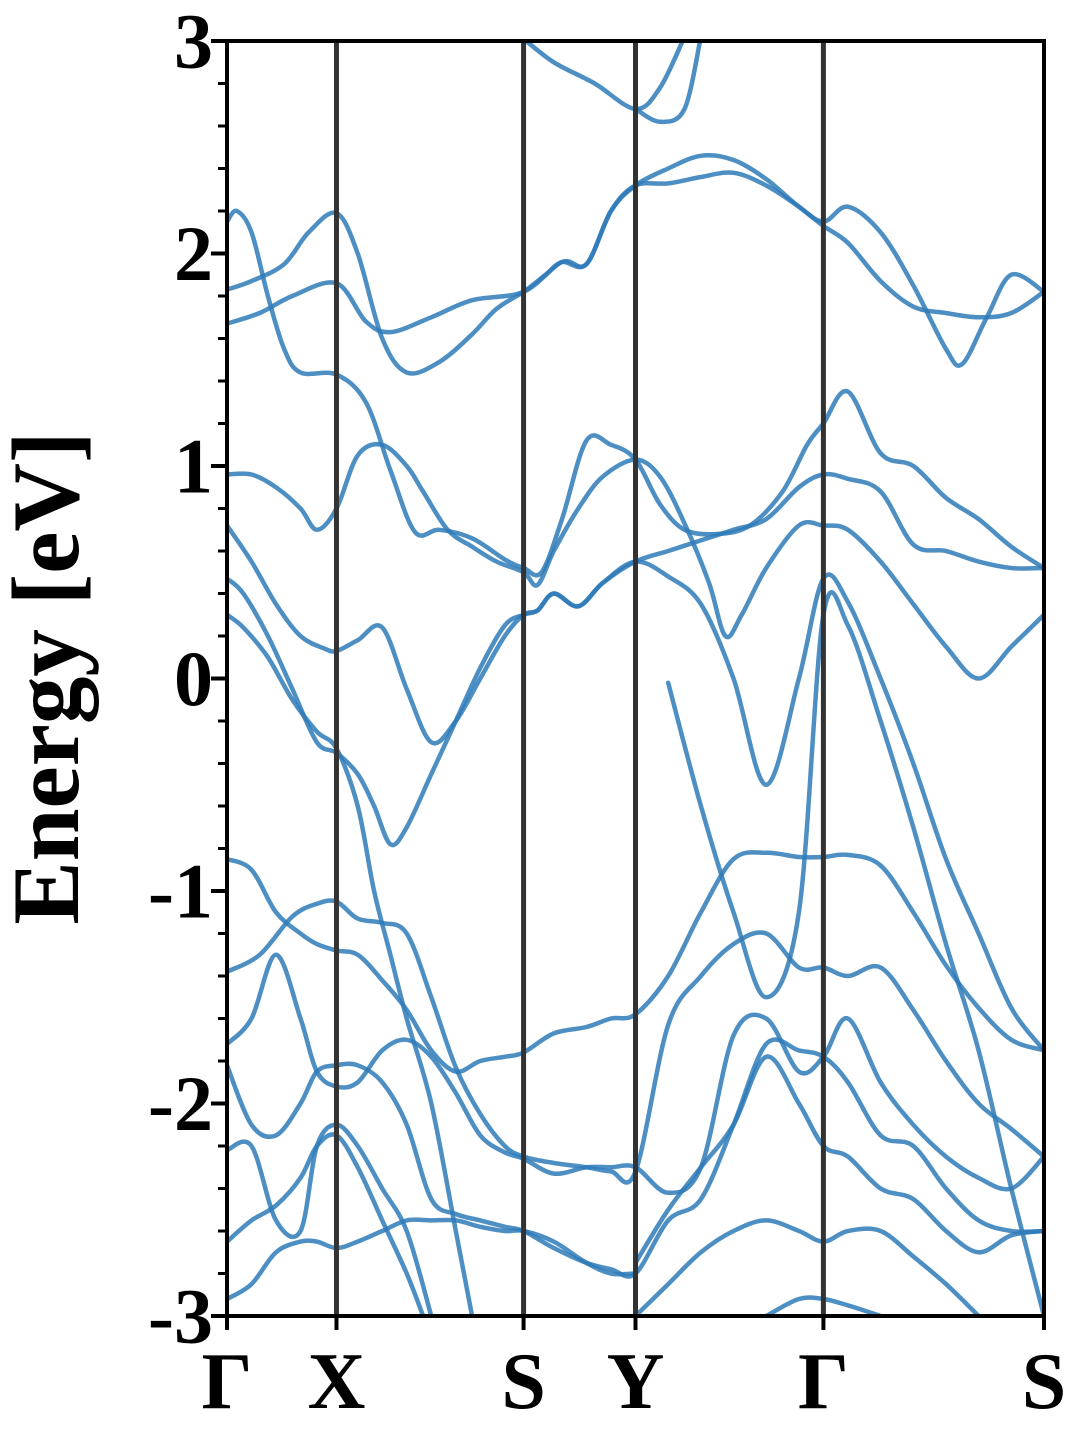 The width and height of the screenshot is (1080, 1440). Describe the element at coordinates (636, 1382) in the screenshot. I see `x-tick-label: Y` at that location.